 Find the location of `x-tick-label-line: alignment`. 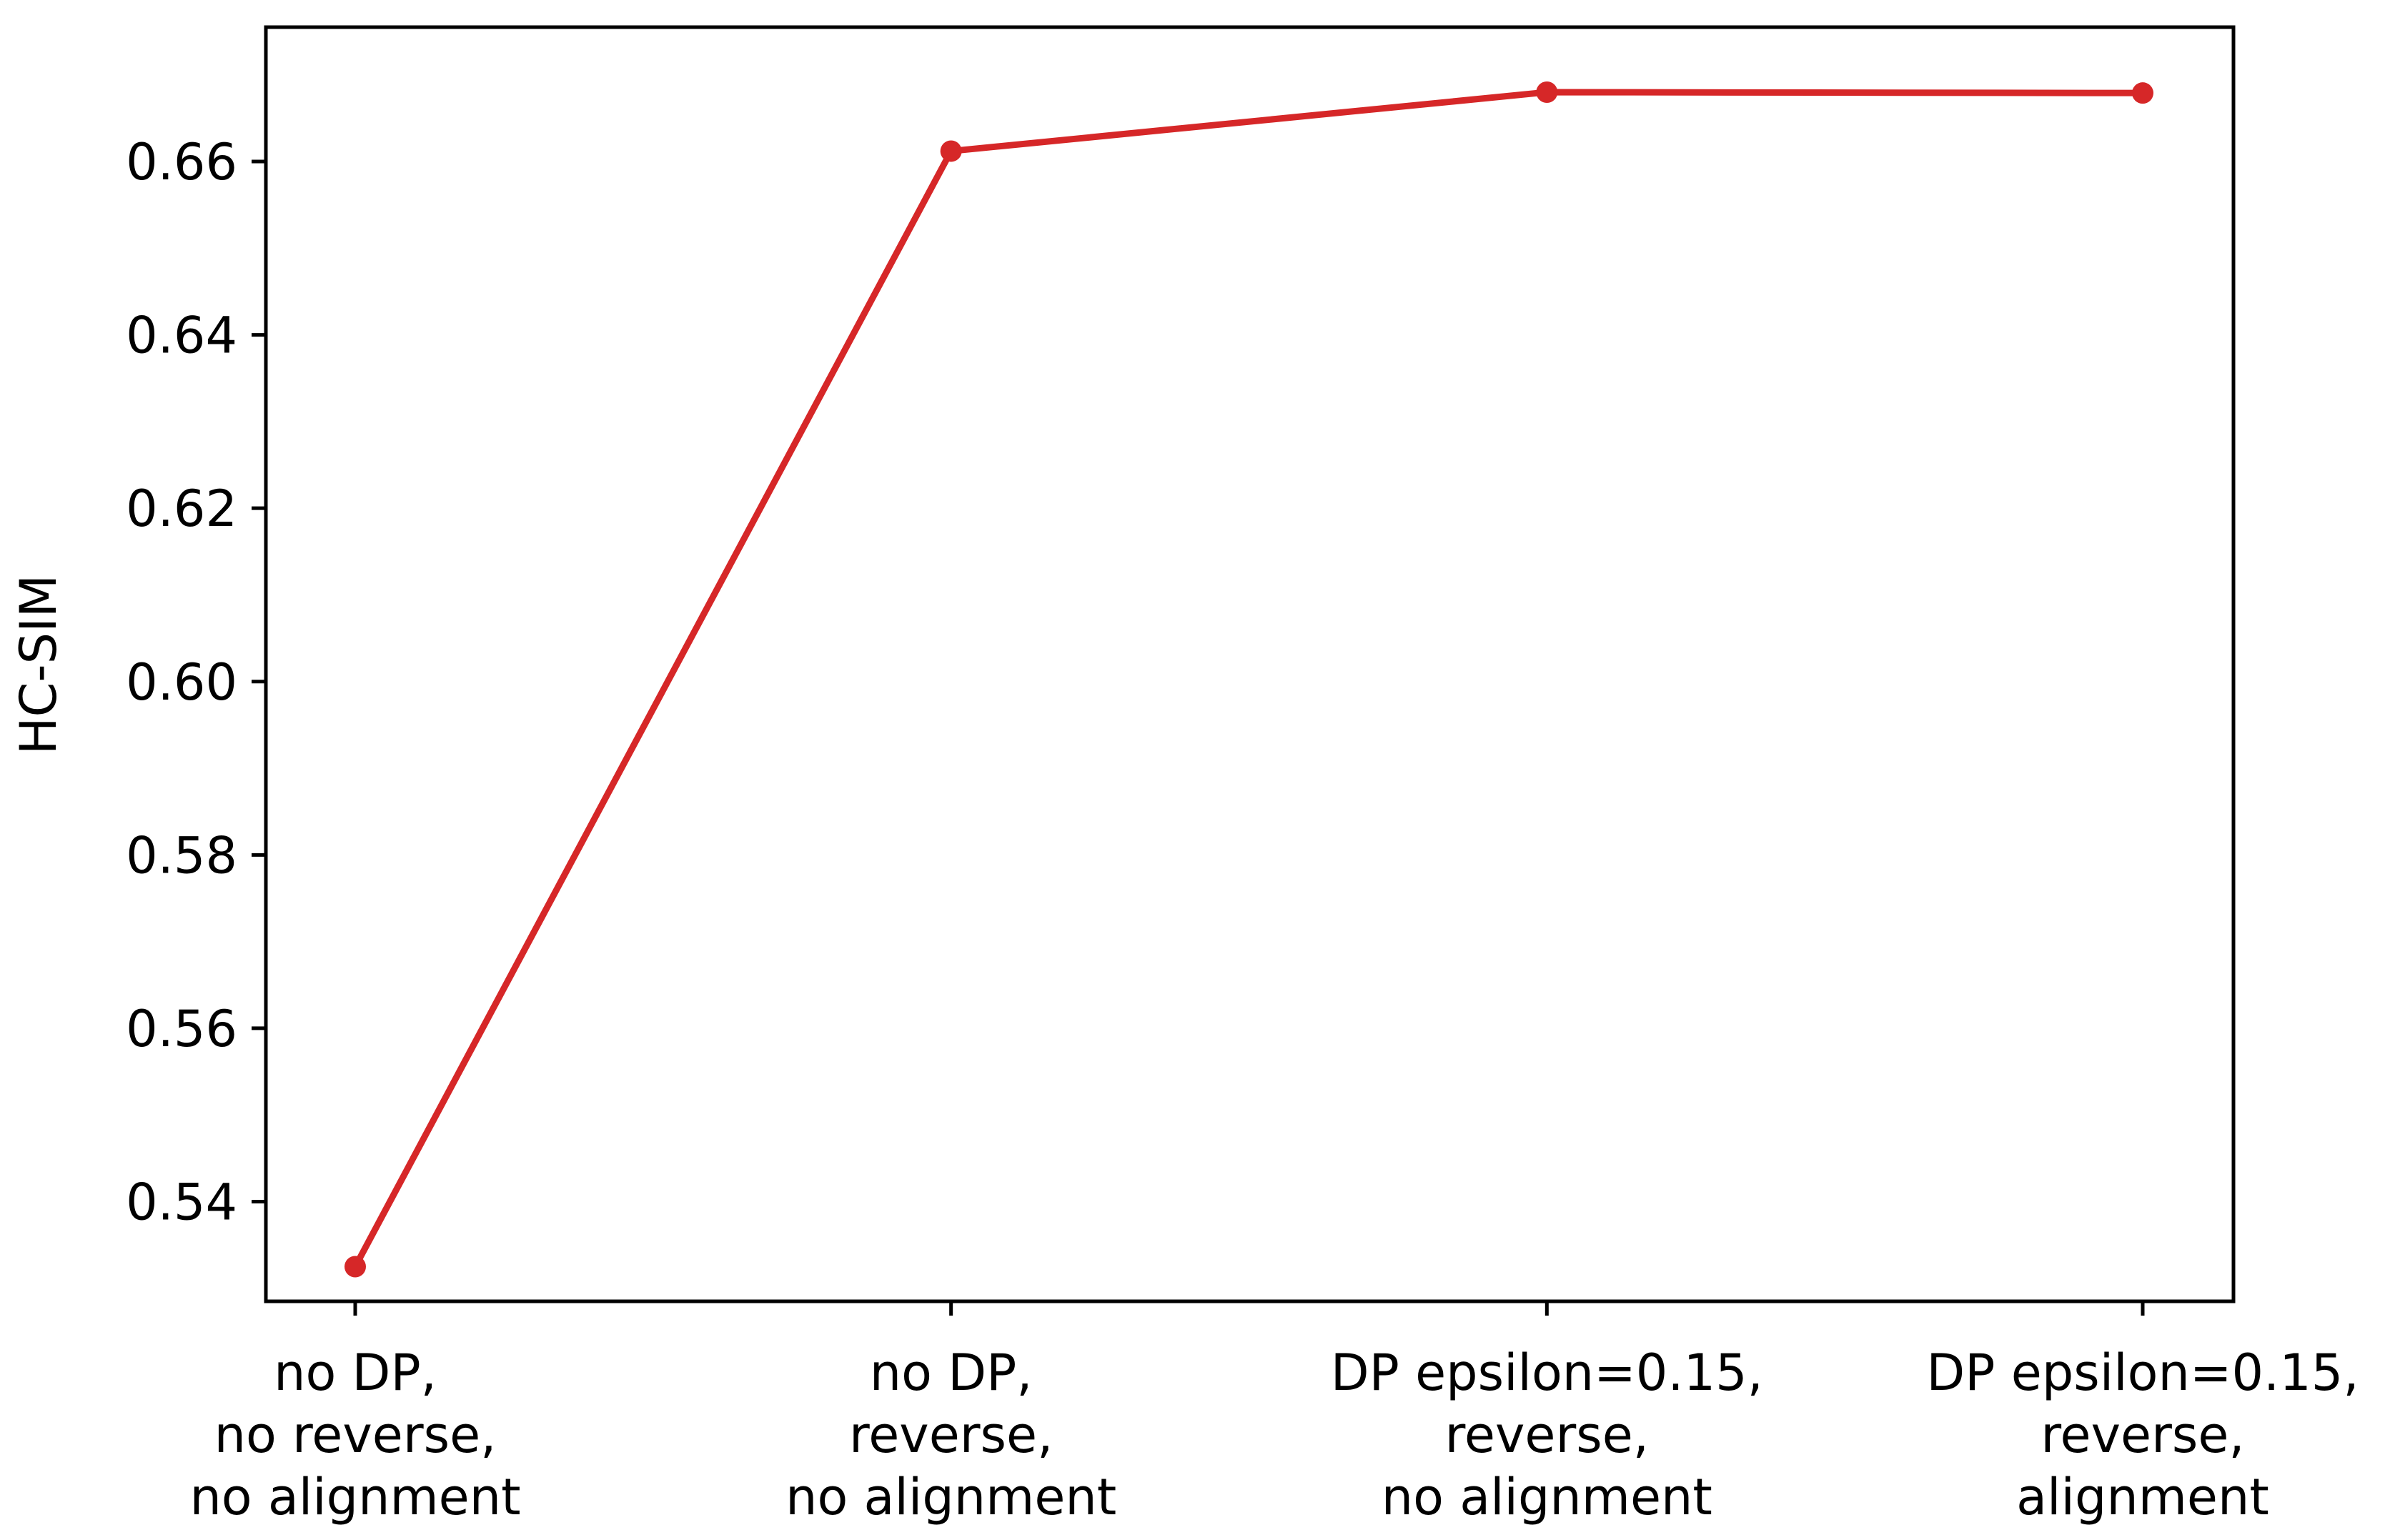

x-tick-label-line: alignment is located at coordinates (2142, 1497).